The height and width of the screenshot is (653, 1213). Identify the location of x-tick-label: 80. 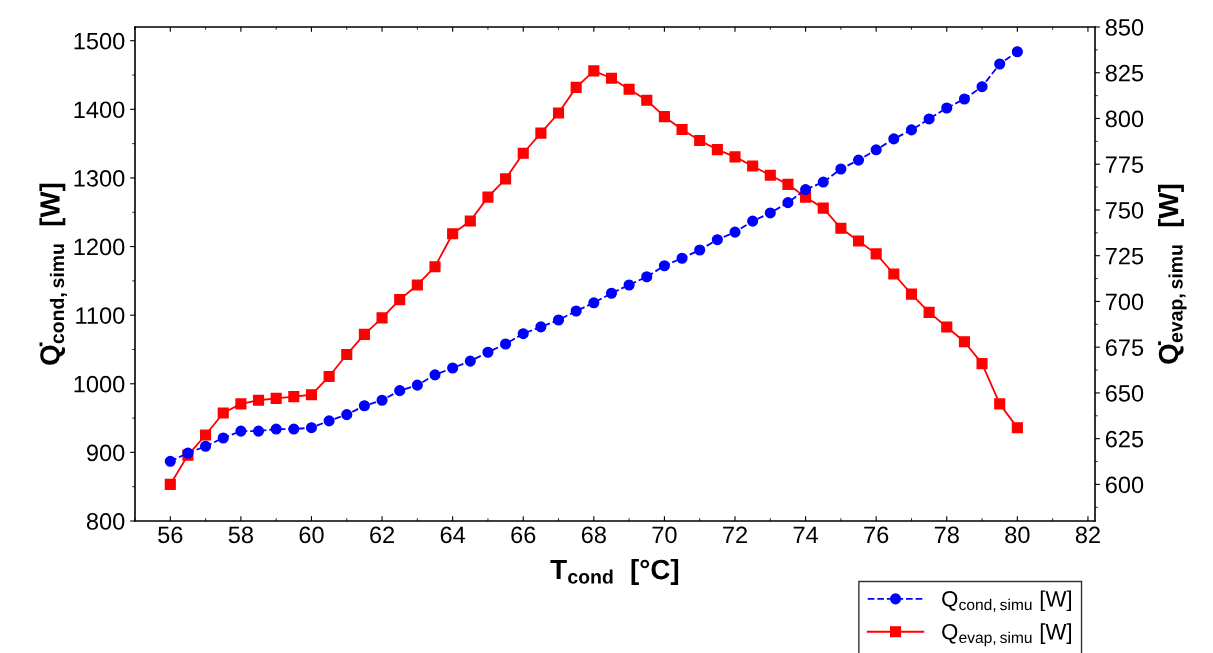
(1017, 535).